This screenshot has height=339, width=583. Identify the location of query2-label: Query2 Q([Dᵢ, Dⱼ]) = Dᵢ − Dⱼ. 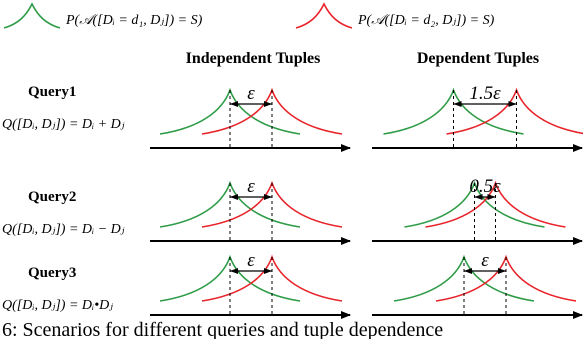
(63, 213).